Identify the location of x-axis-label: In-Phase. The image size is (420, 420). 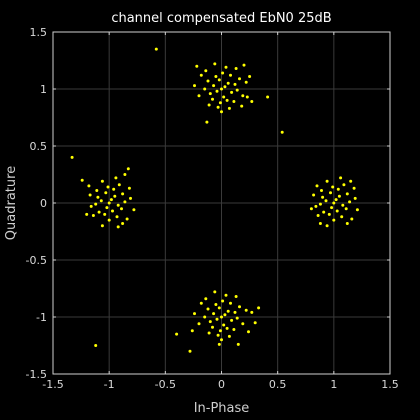
(222, 408).